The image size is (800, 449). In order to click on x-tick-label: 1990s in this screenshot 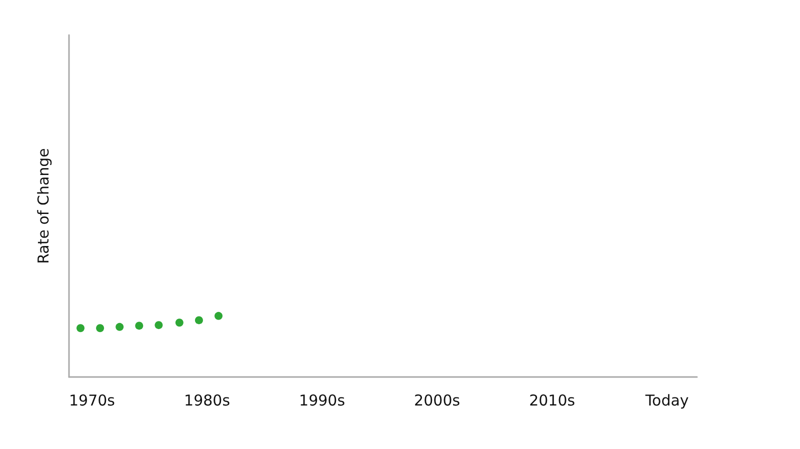, I will do `click(322, 401)`.